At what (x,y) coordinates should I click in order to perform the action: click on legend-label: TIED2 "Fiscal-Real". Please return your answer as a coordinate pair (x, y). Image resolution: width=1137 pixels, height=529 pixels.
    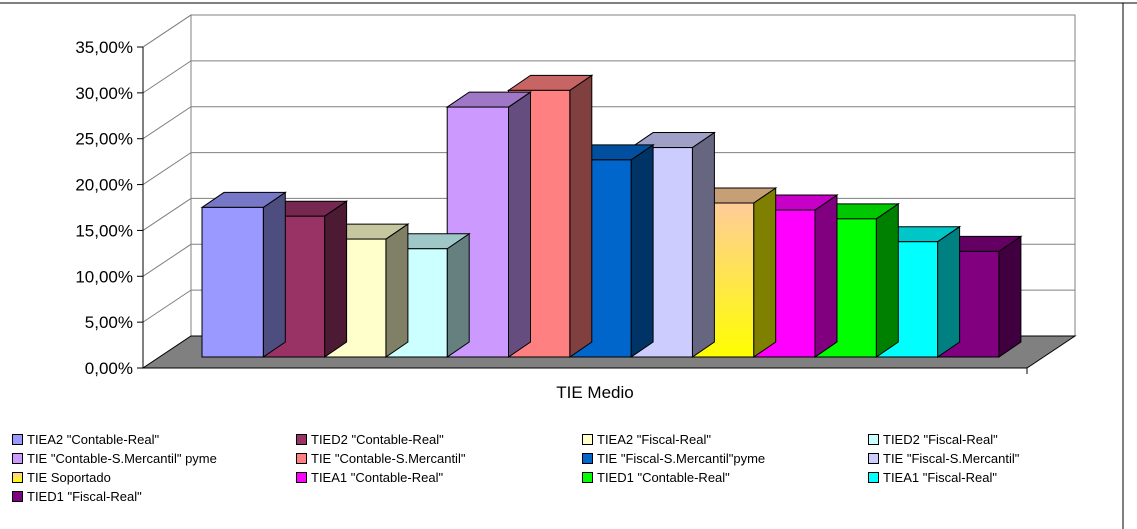
    Looking at the image, I should click on (940, 439).